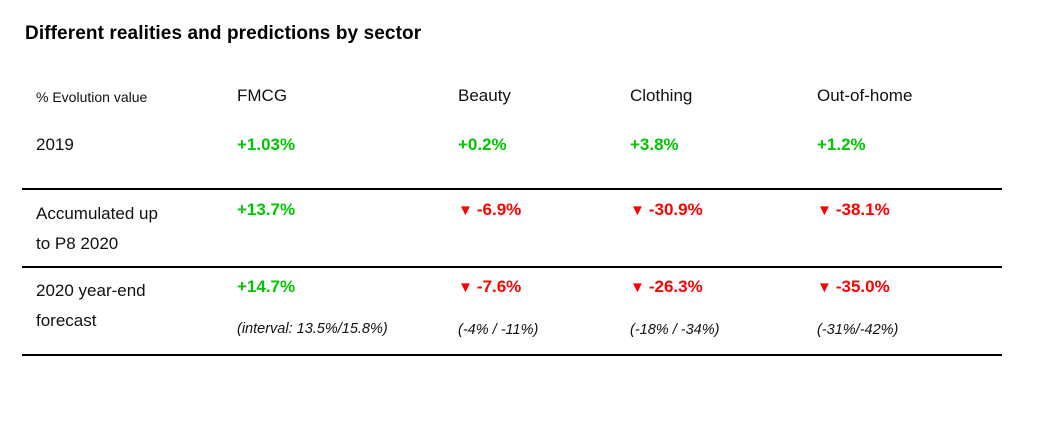  I want to click on value-out-of-home-2019: +1.2%, so click(909, 161).